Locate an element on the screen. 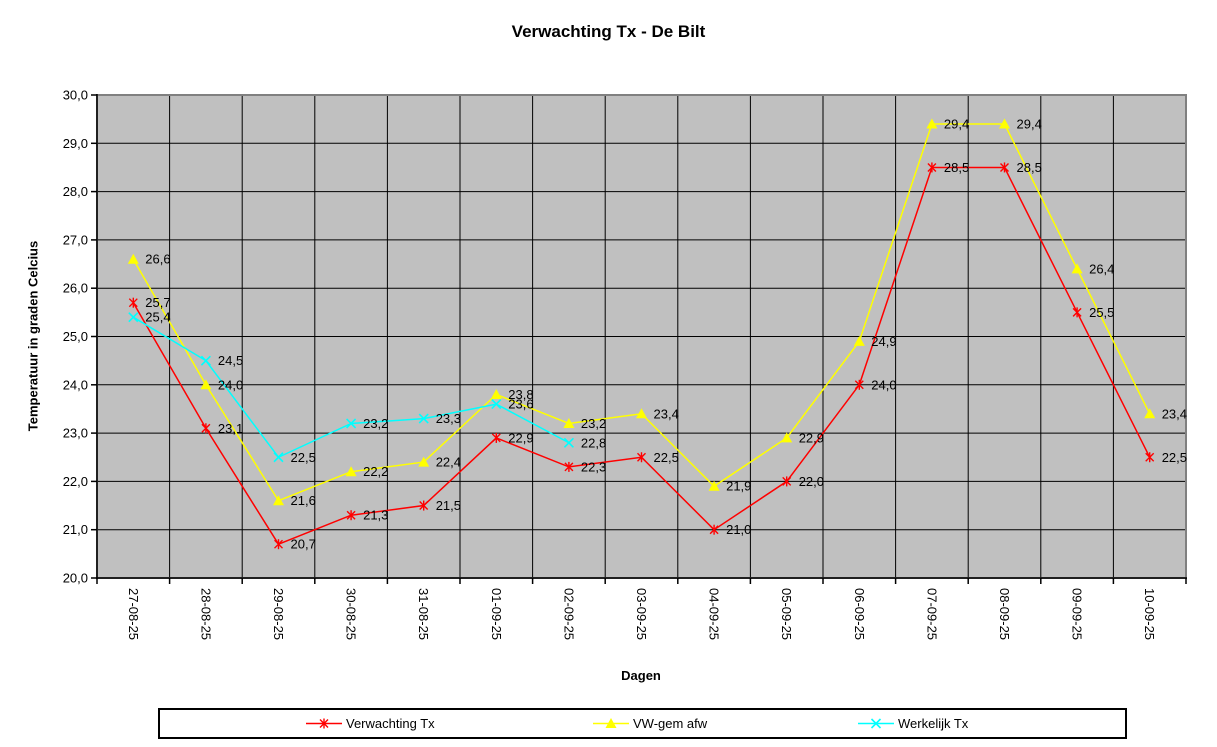  data-label: 22,0 is located at coordinates (811, 481).